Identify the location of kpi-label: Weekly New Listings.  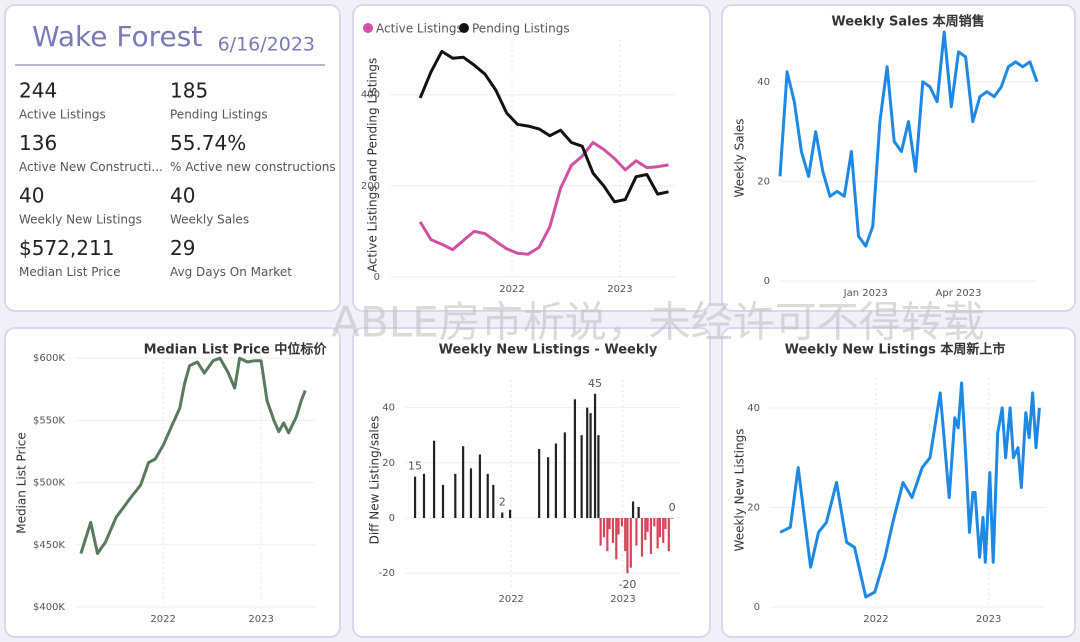
(80, 220).